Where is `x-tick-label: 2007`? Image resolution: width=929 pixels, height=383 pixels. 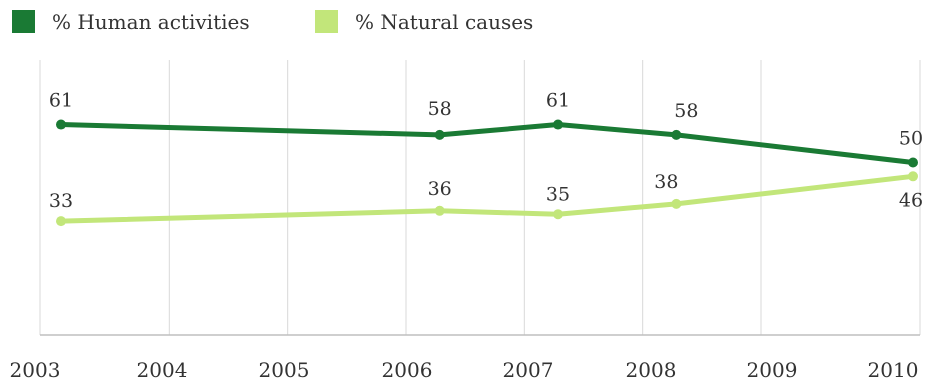 x-tick-label: 2007 is located at coordinates (528, 370).